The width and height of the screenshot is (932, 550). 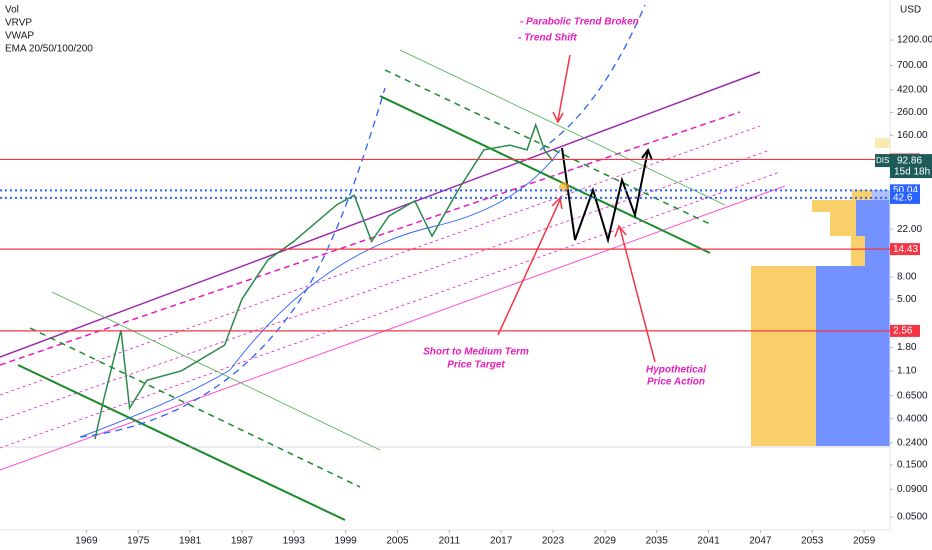 I want to click on currency-label: USD, so click(x=910, y=10).